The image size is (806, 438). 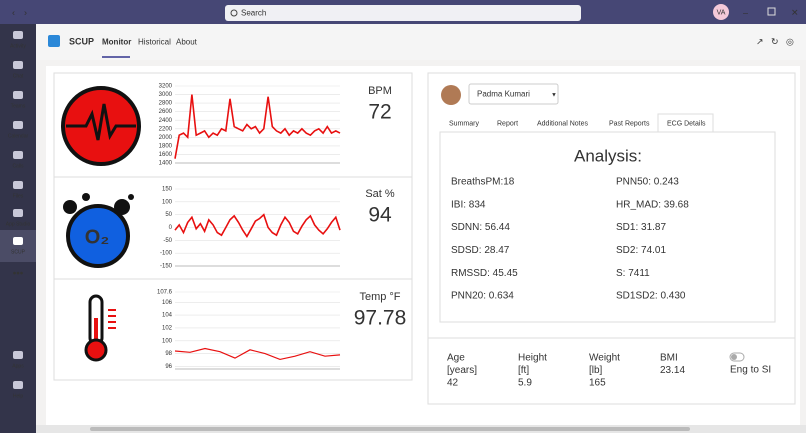 What do you see at coordinates (18, 46) in the screenshot?
I see `sidebar-label: Activity` at bounding box center [18, 46].